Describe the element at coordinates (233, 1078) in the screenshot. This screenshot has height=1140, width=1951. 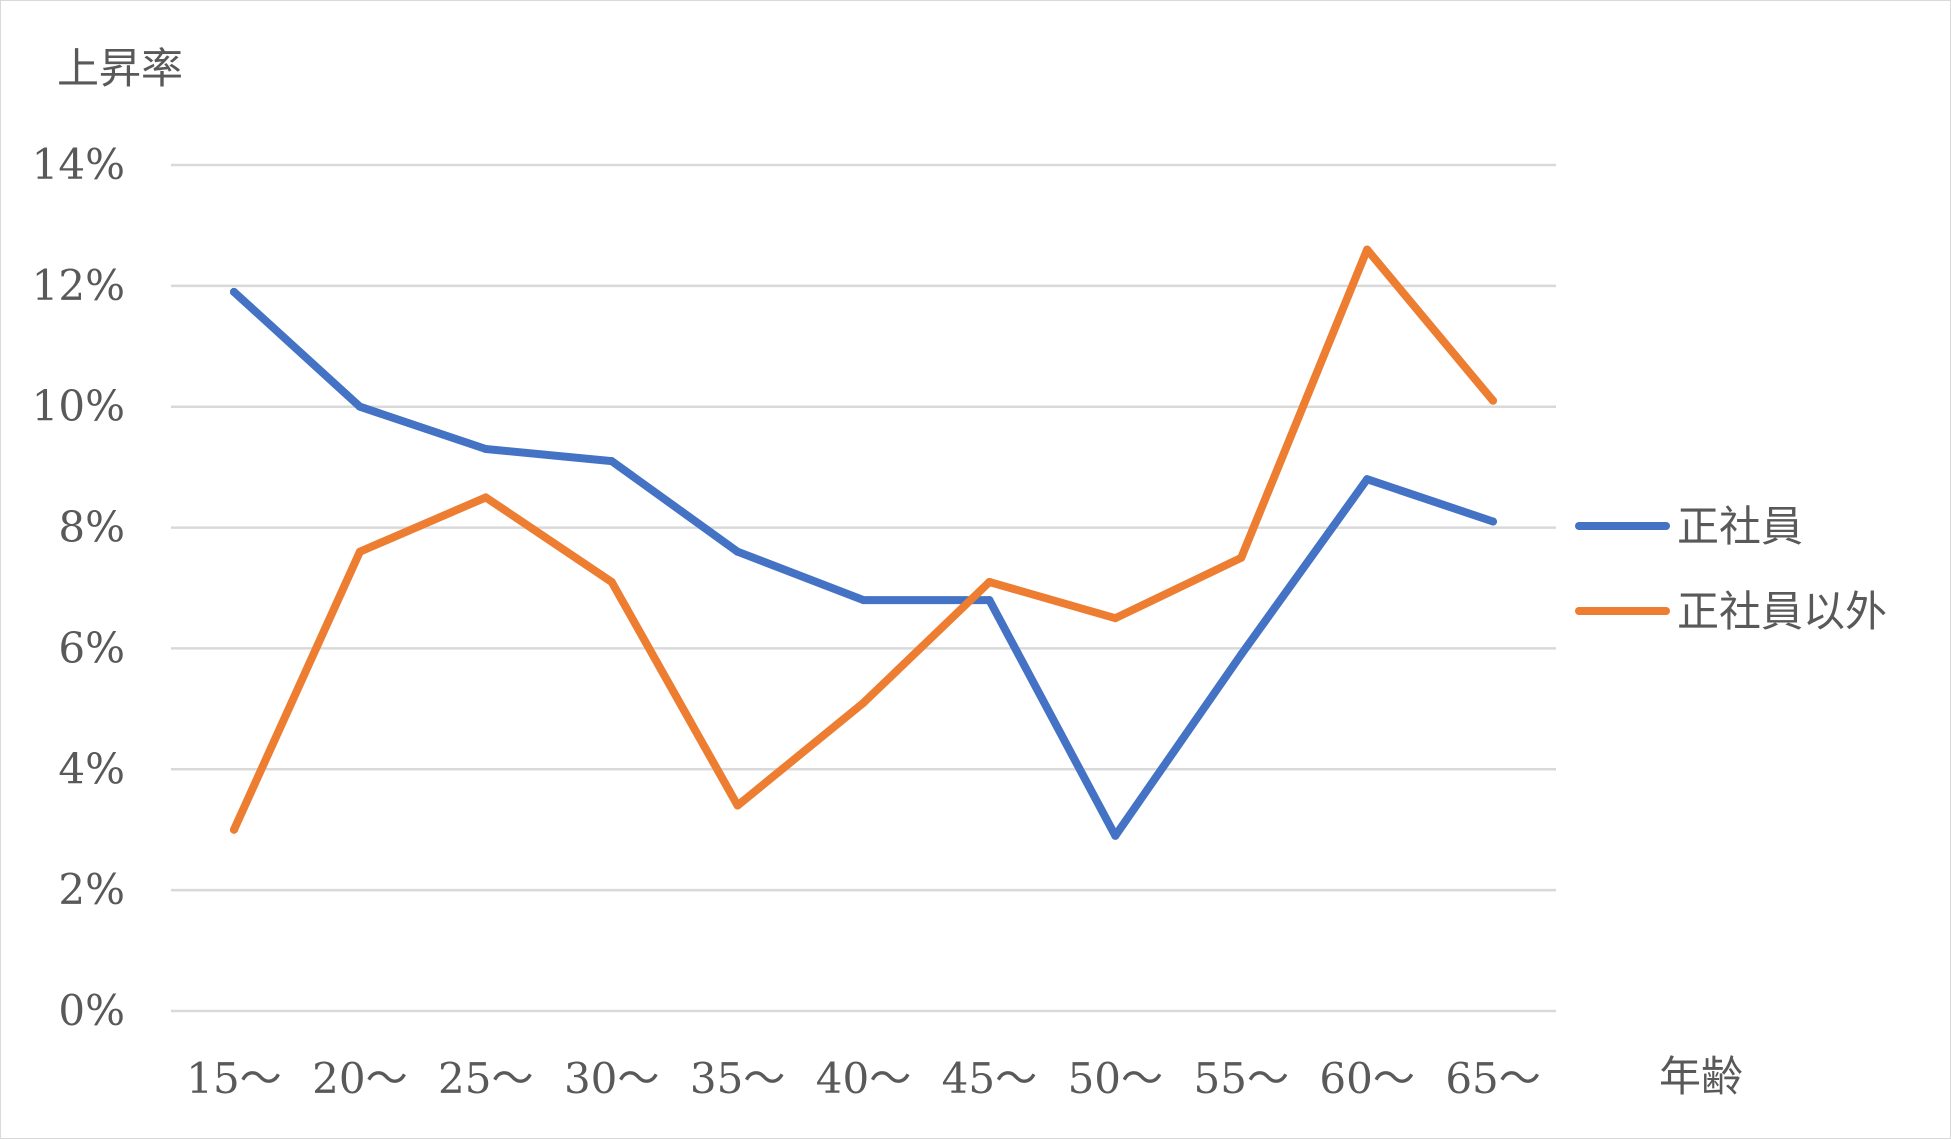
I see `x-tick-label: 15～` at that location.